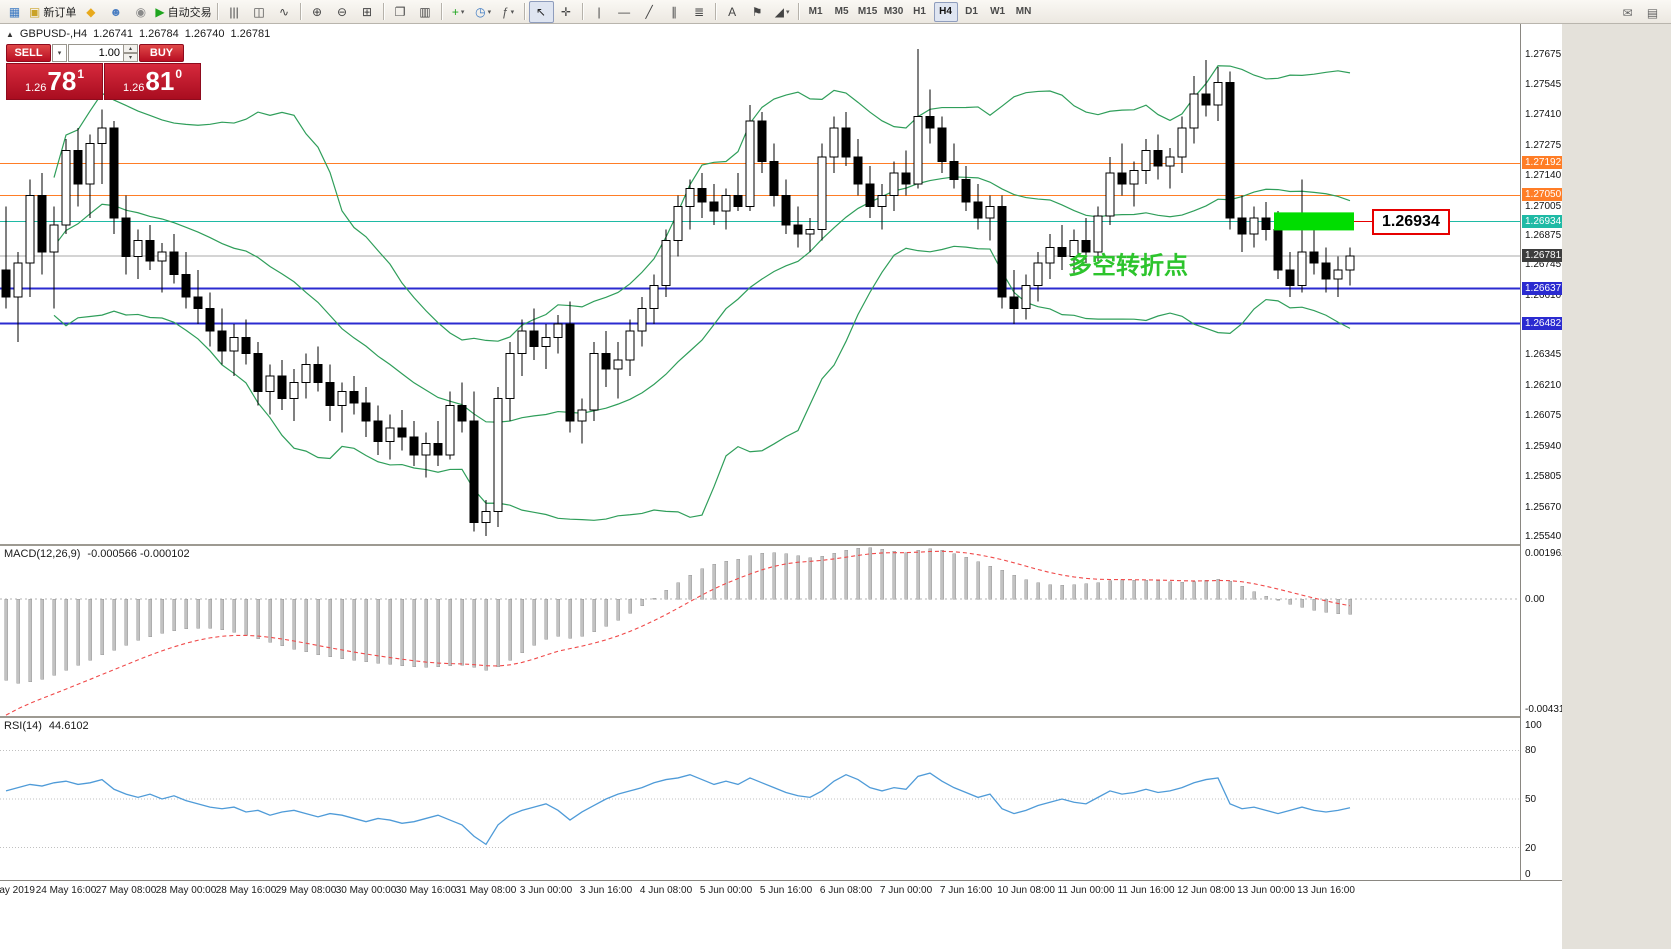 The height and width of the screenshot is (949, 1671). Describe the element at coordinates (96, 53) in the screenshot. I see `volume-input` at that location.